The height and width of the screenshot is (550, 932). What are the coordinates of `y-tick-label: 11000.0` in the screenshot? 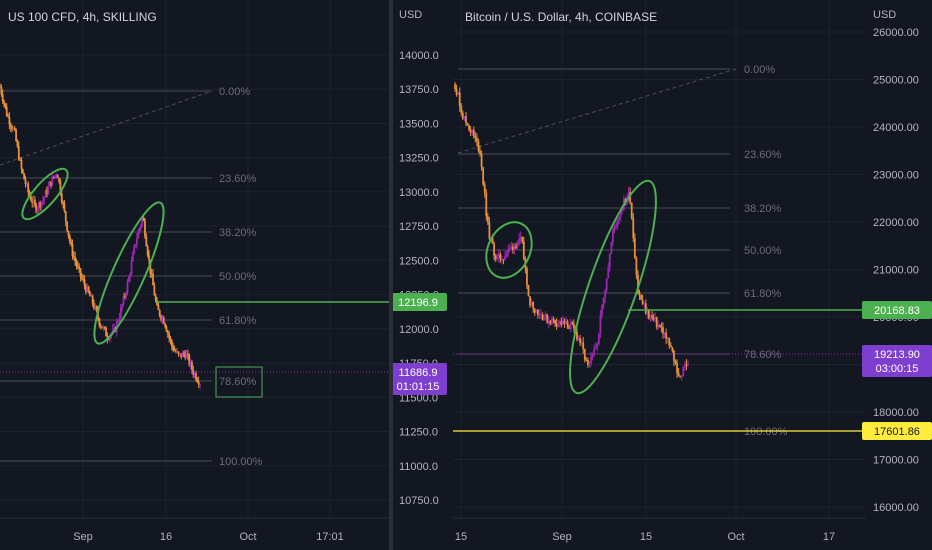 It's located at (418, 467).